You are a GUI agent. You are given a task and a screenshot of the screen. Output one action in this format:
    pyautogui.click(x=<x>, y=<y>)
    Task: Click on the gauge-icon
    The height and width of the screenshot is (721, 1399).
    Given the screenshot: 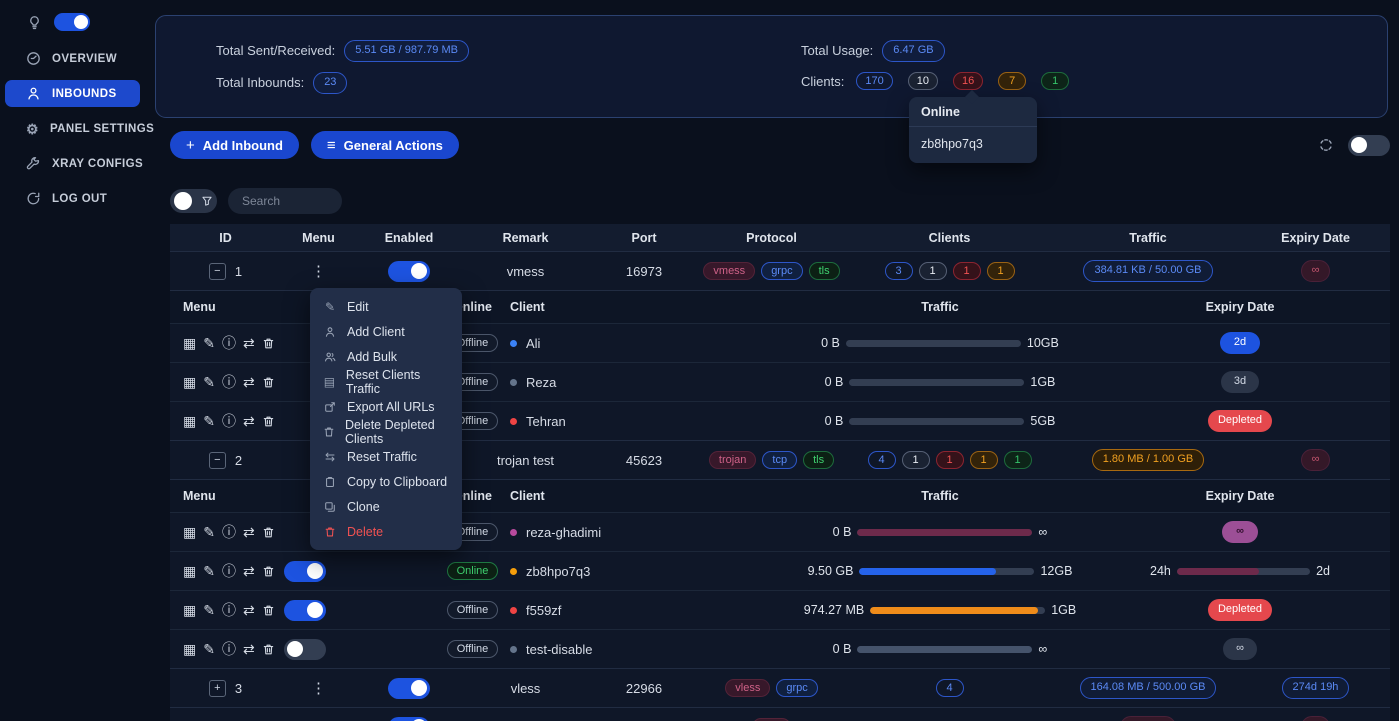 What is the action you would take?
    pyautogui.click(x=33, y=58)
    